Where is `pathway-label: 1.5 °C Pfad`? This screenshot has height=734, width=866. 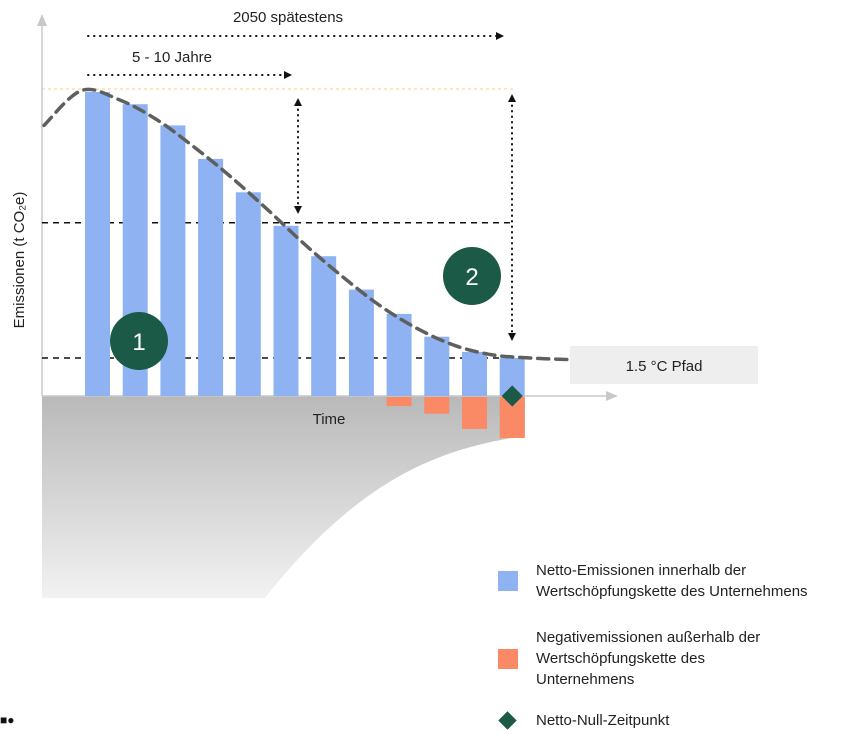
pathway-label: 1.5 °C Pfad is located at coordinates (664, 366).